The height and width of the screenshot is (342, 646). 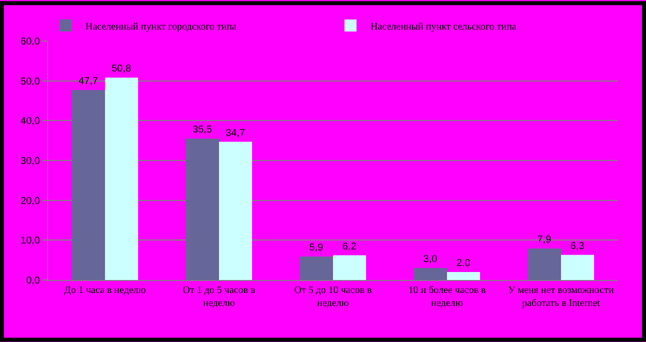 I want to click on data-label: 5,9, so click(x=316, y=248).